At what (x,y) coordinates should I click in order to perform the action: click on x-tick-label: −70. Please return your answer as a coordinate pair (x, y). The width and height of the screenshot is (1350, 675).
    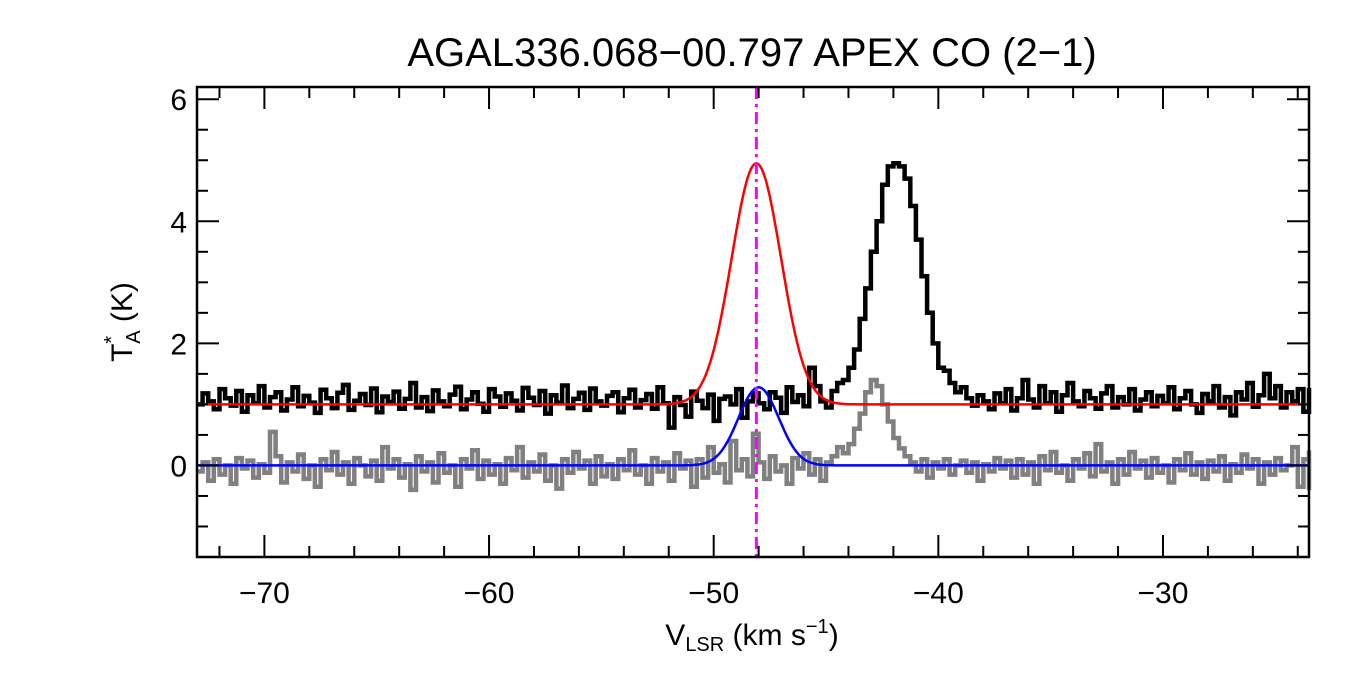
    Looking at the image, I should click on (264, 593).